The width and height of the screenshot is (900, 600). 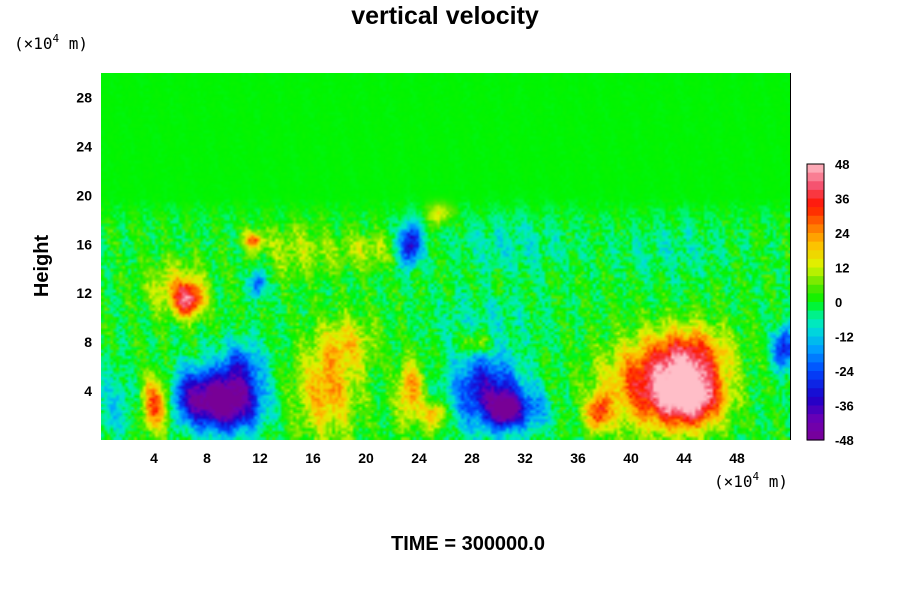 I want to click on y-unit-suffix: m), so click(x=73, y=43).